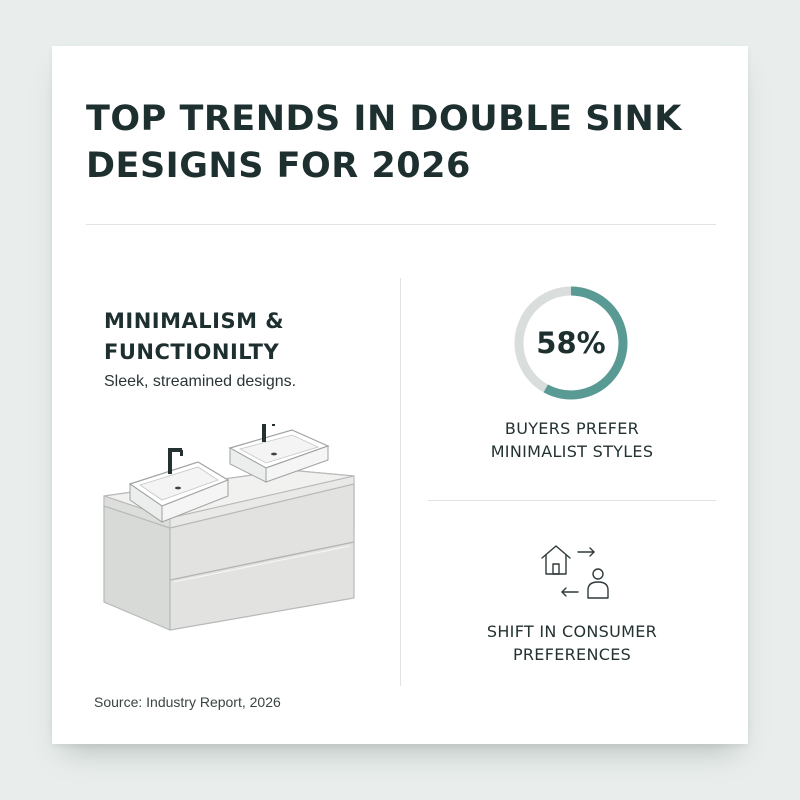 This screenshot has height=800, width=800. Describe the element at coordinates (572, 440) in the screenshot. I see `stat-caption: BUYERS PREFER MINIMALIST STYLES` at that location.